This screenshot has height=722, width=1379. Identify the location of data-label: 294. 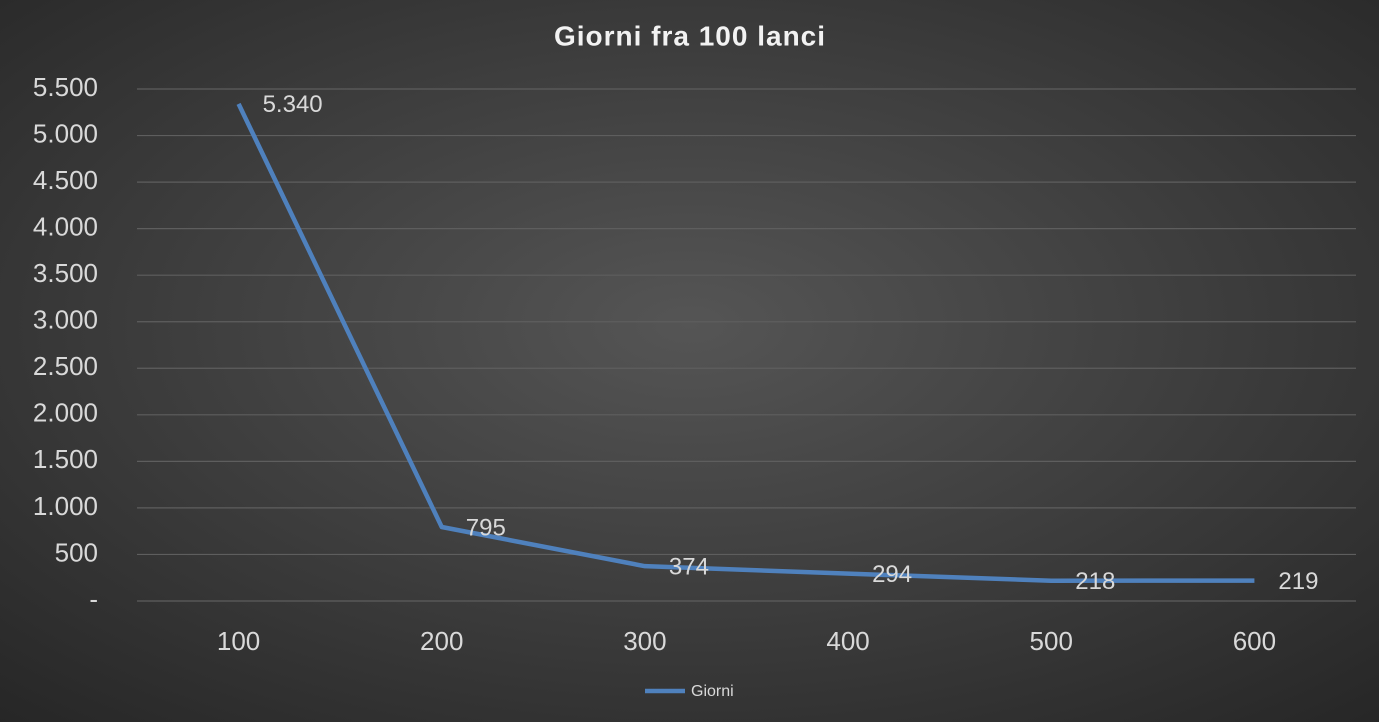
(892, 574).